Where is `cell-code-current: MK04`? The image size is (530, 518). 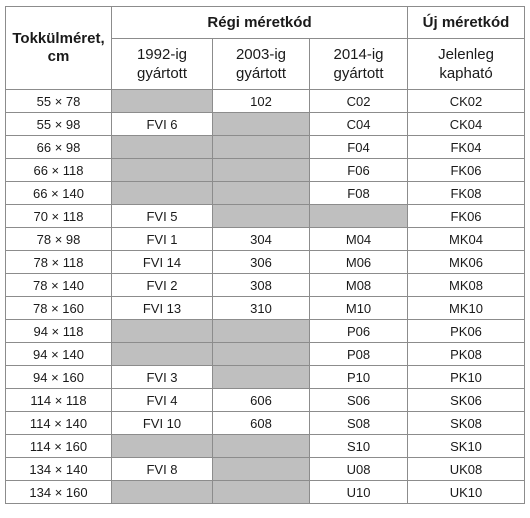
cell-code-current: MK04 is located at coordinates (466, 239).